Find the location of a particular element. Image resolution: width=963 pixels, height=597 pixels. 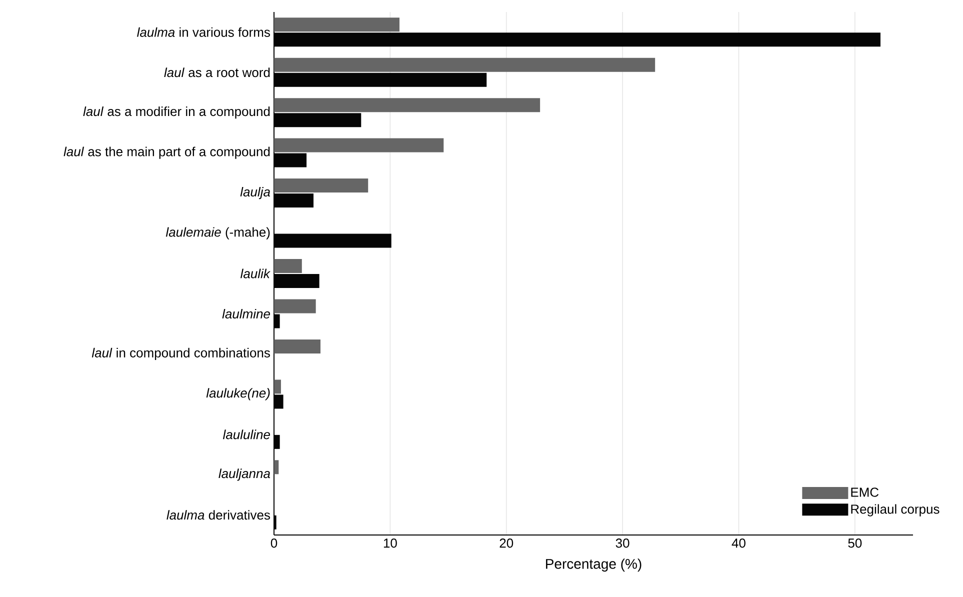

legend-label: Regilaul corpus is located at coordinates (895, 510).